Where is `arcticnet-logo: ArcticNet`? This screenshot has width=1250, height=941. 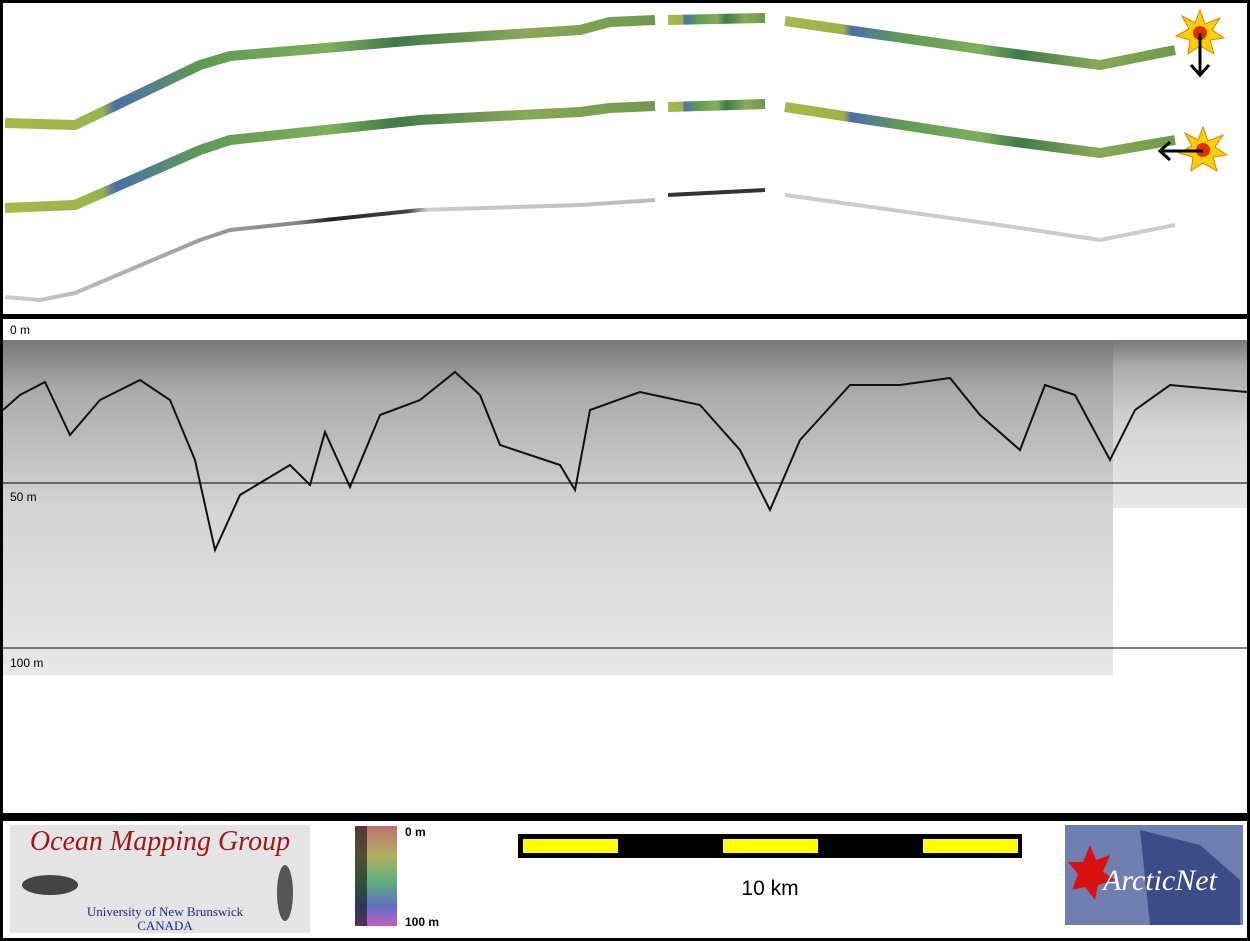
arcticnet-logo: ArcticNet is located at coordinates (1154, 875).